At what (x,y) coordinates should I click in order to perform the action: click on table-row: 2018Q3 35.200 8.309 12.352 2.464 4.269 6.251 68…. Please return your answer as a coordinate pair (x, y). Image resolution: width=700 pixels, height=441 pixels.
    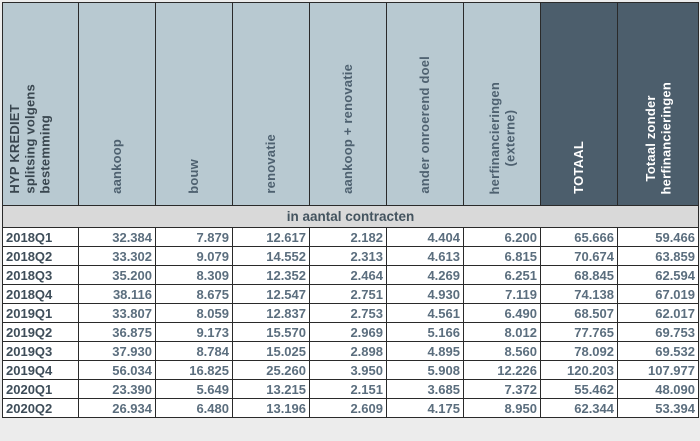
    Looking at the image, I should click on (350, 275).